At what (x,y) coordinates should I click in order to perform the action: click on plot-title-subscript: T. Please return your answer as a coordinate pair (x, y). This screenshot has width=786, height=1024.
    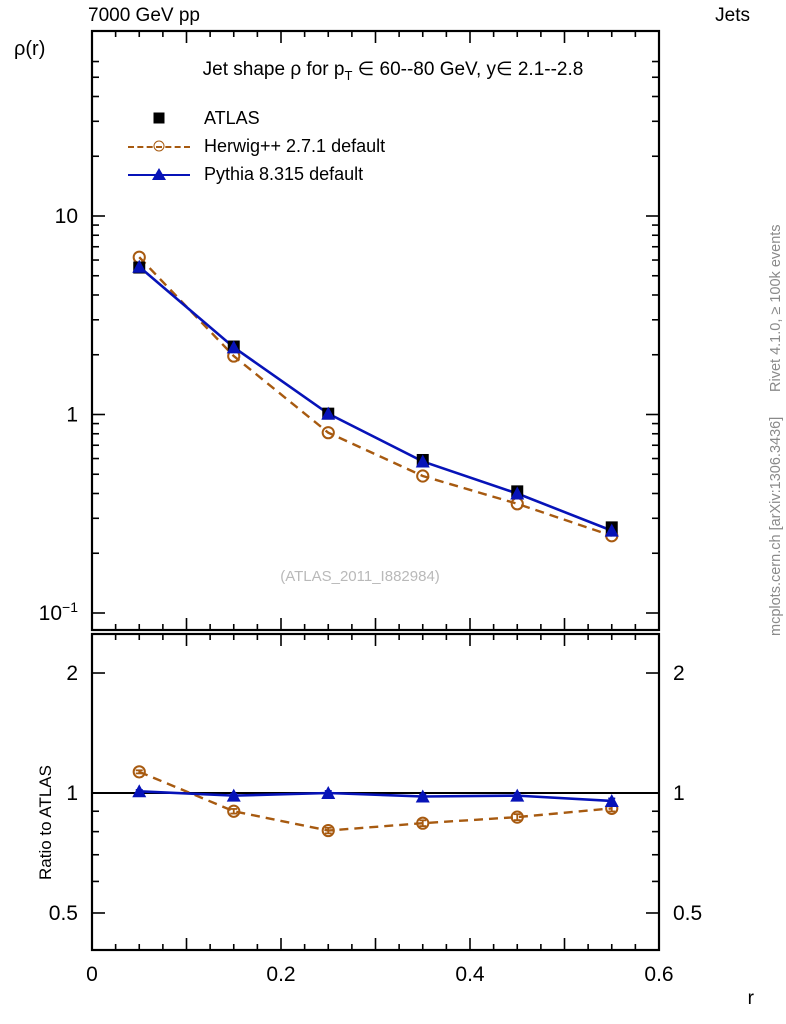
    Looking at the image, I should click on (348, 75).